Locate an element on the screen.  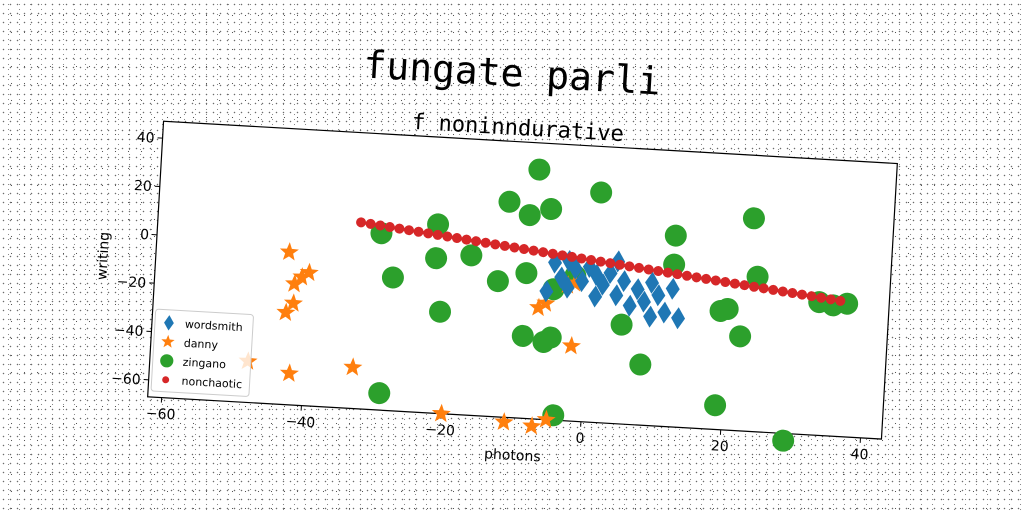
legend-label-wordsmith: wordsmith is located at coordinates (214, 326).